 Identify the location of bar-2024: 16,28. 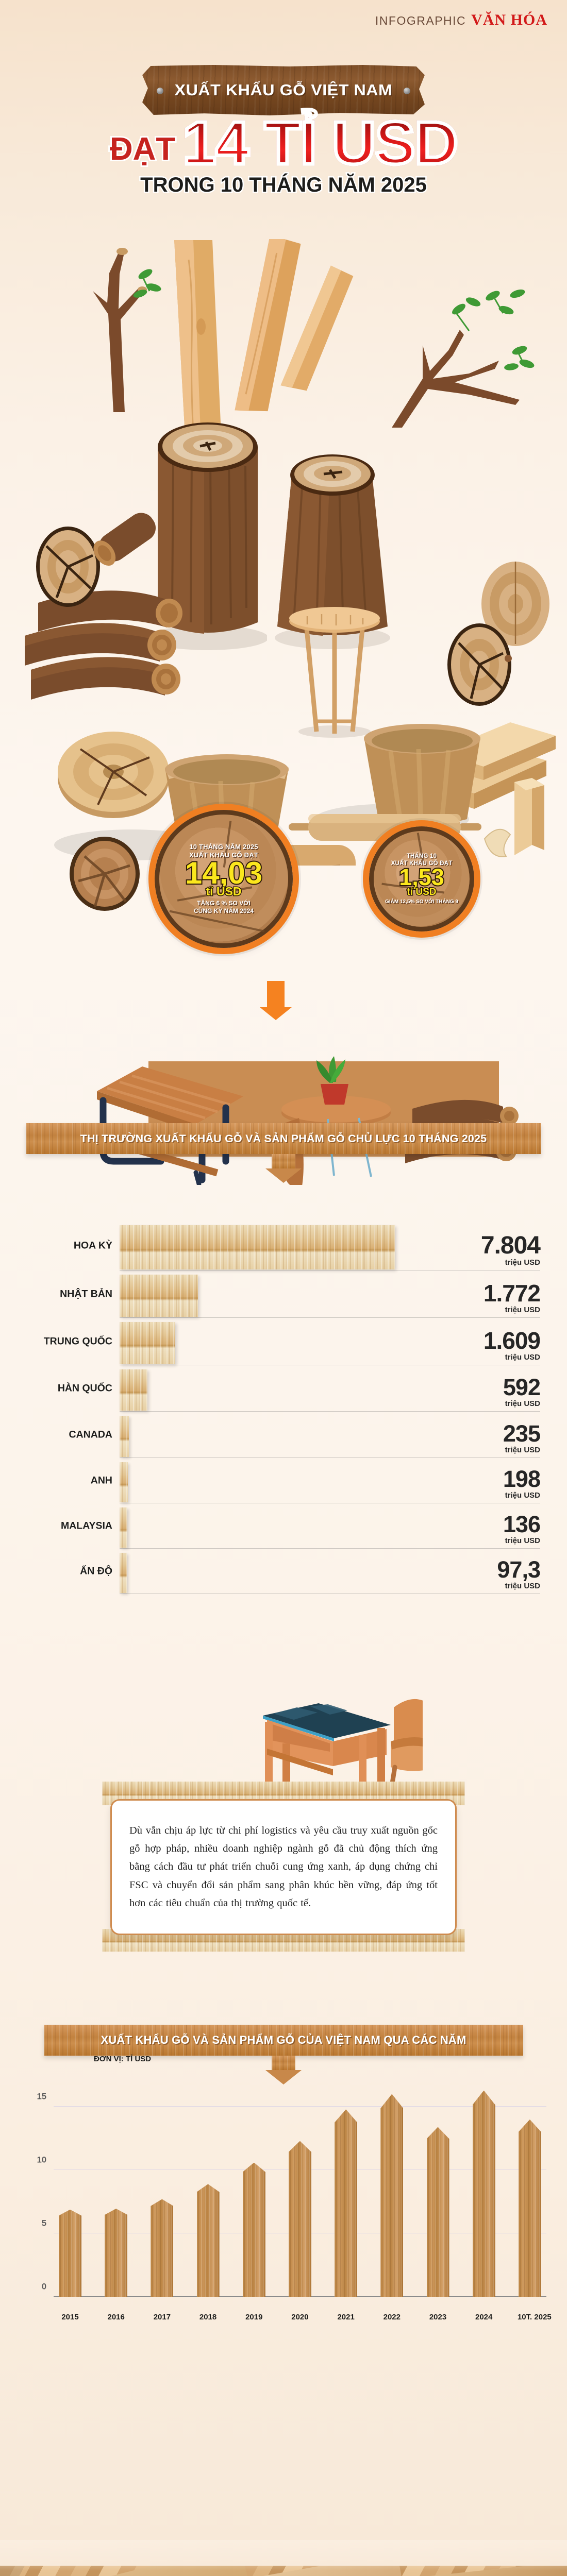
(483, 2193).